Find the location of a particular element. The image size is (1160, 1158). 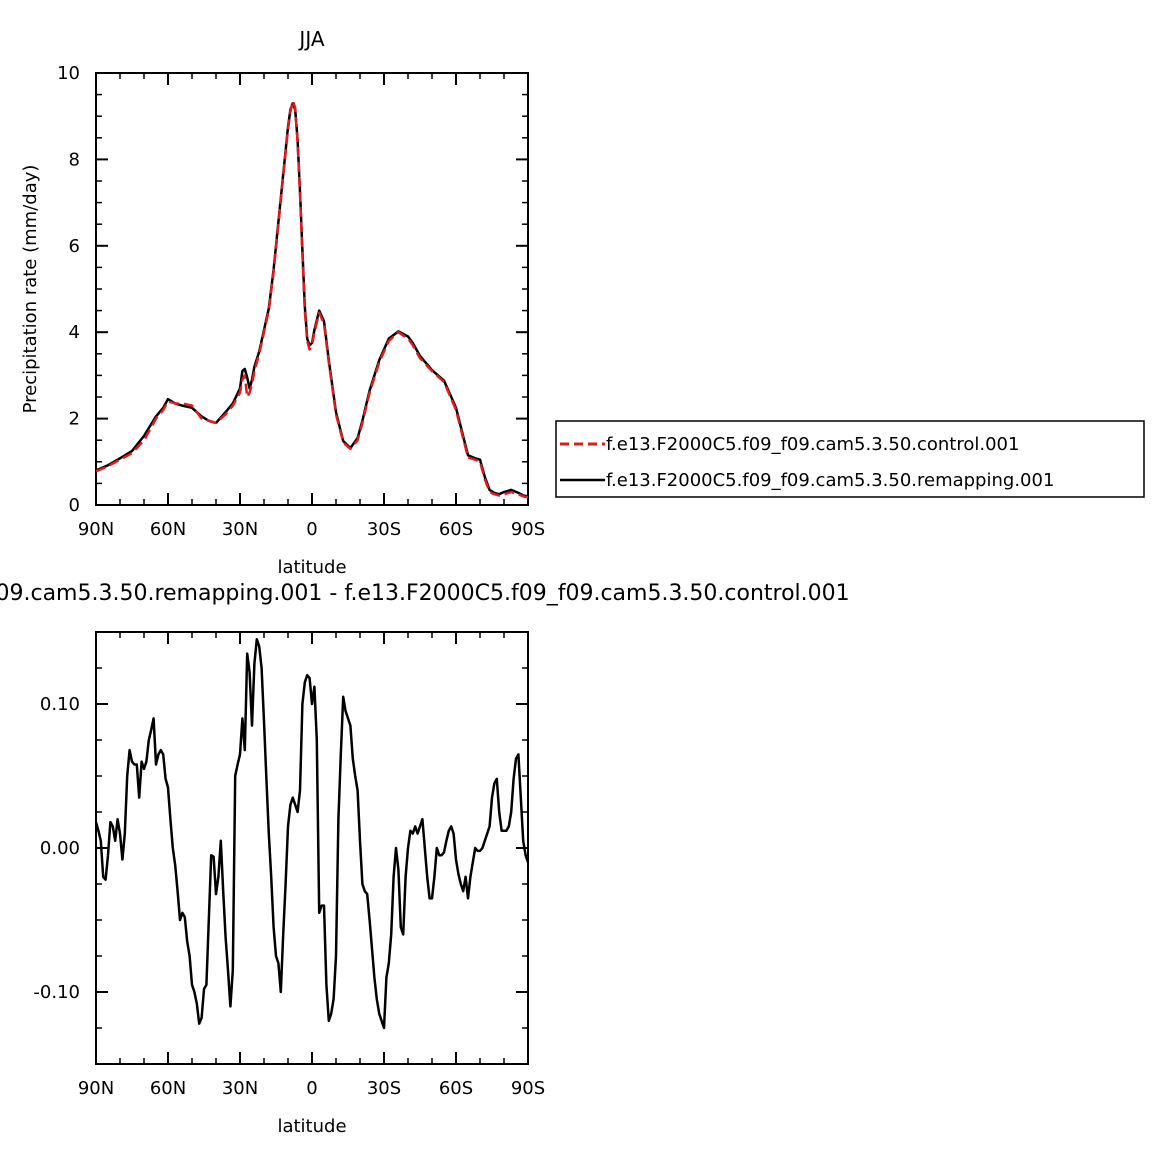

top-chart-ylabel: Precipitation rate (mm/day) is located at coordinates (30, 289).